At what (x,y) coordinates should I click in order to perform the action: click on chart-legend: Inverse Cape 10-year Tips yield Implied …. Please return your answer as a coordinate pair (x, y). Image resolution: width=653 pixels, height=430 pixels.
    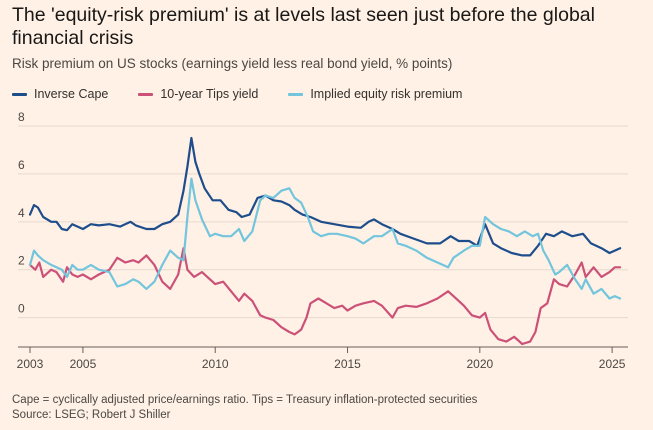
    Looking at the image, I should click on (237, 94).